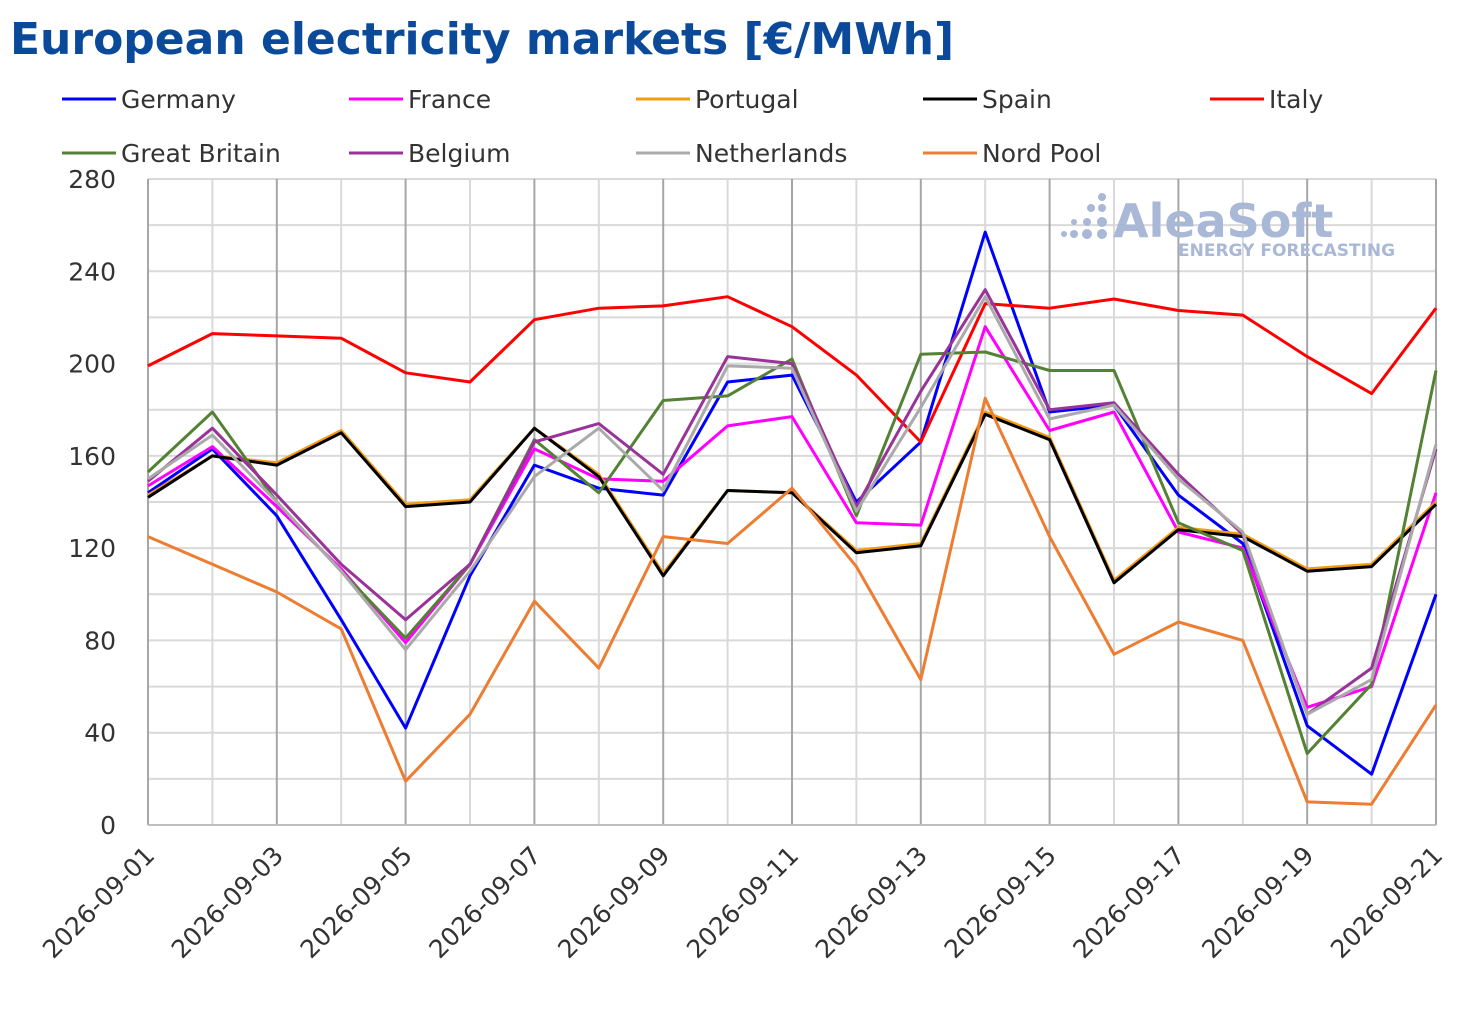  What do you see at coordinates (227, 902) in the screenshot?
I see `x-tick-label: 2026-09-03` at bounding box center [227, 902].